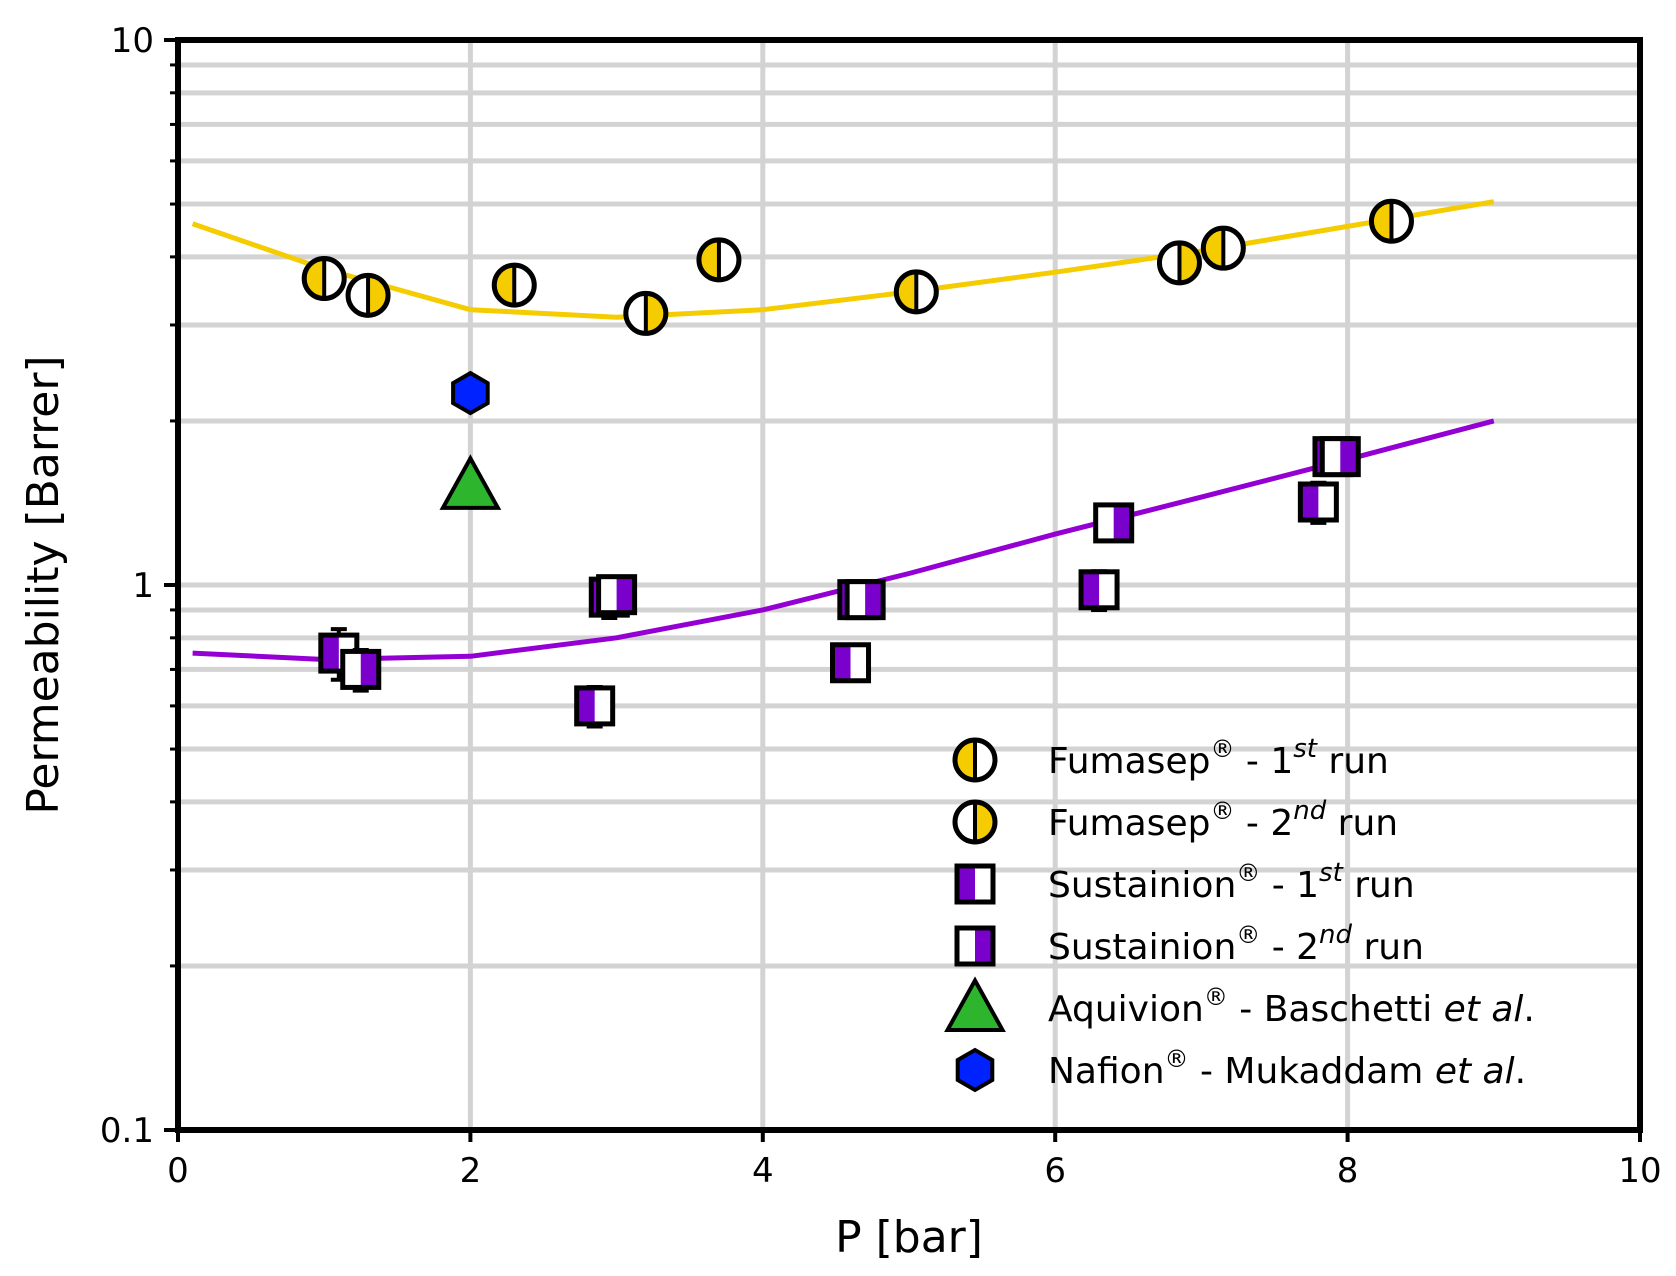  I want to click on x-tick-label: 6, so click(1055, 1171).